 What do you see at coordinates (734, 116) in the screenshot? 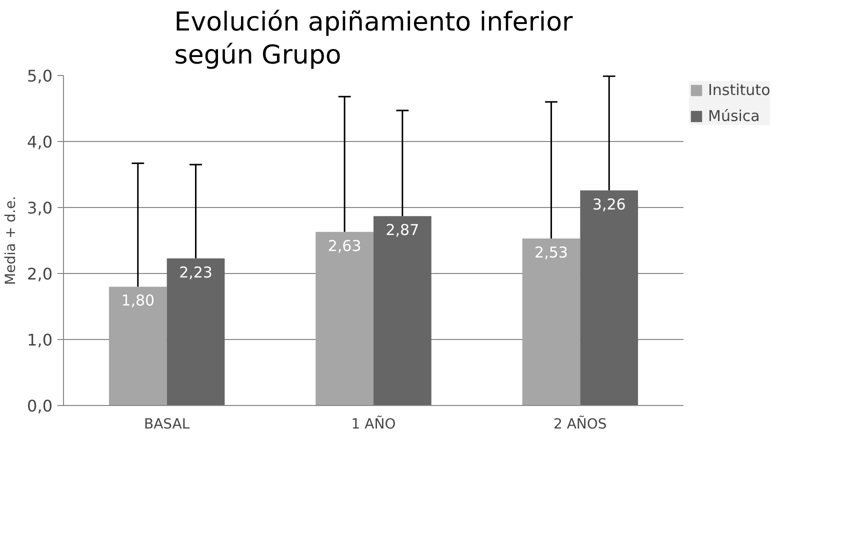
I see `legend-label: Música` at bounding box center [734, 116].